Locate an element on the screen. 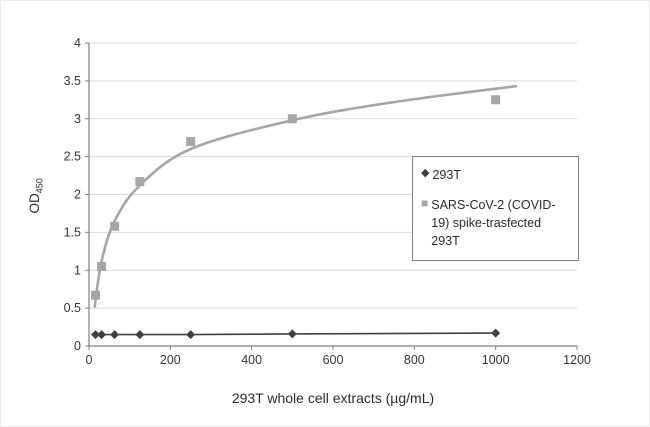 This screenshot has width=650, height=427. x-axis-title: 293T whole cell extracts (µg/mL) is located at coordinates (333, 398).